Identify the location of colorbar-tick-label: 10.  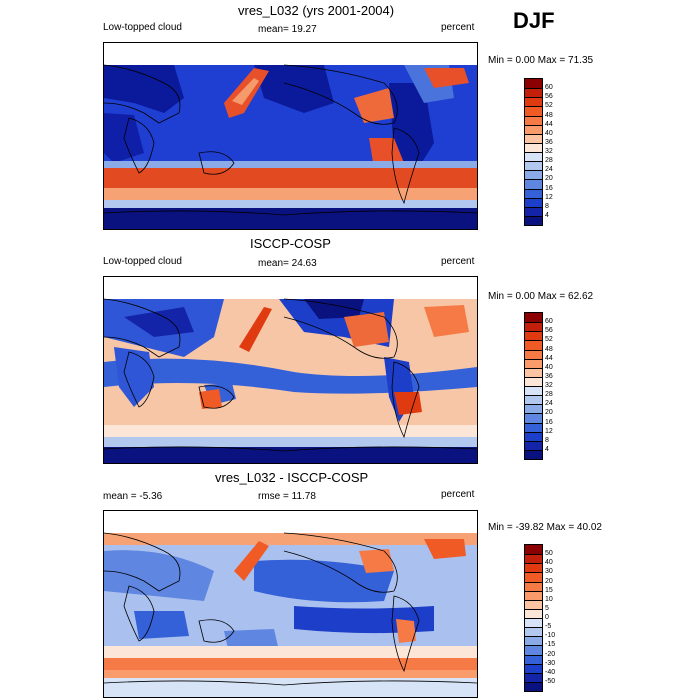
(549, 599).